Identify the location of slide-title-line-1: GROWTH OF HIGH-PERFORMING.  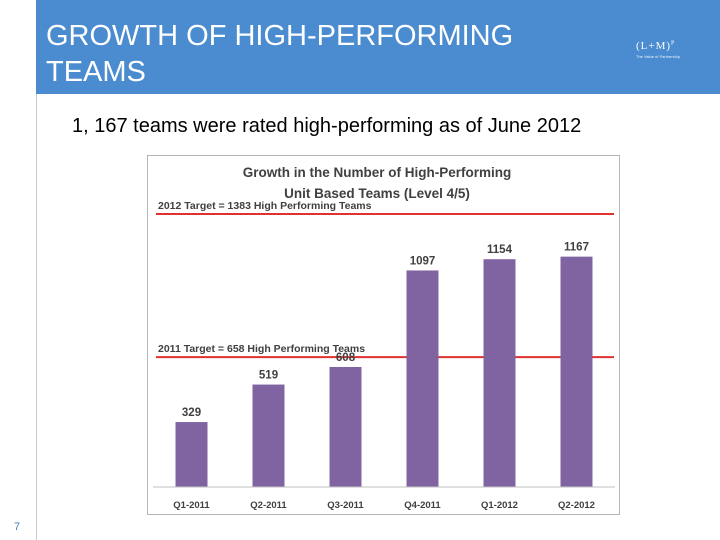
(280, 36).